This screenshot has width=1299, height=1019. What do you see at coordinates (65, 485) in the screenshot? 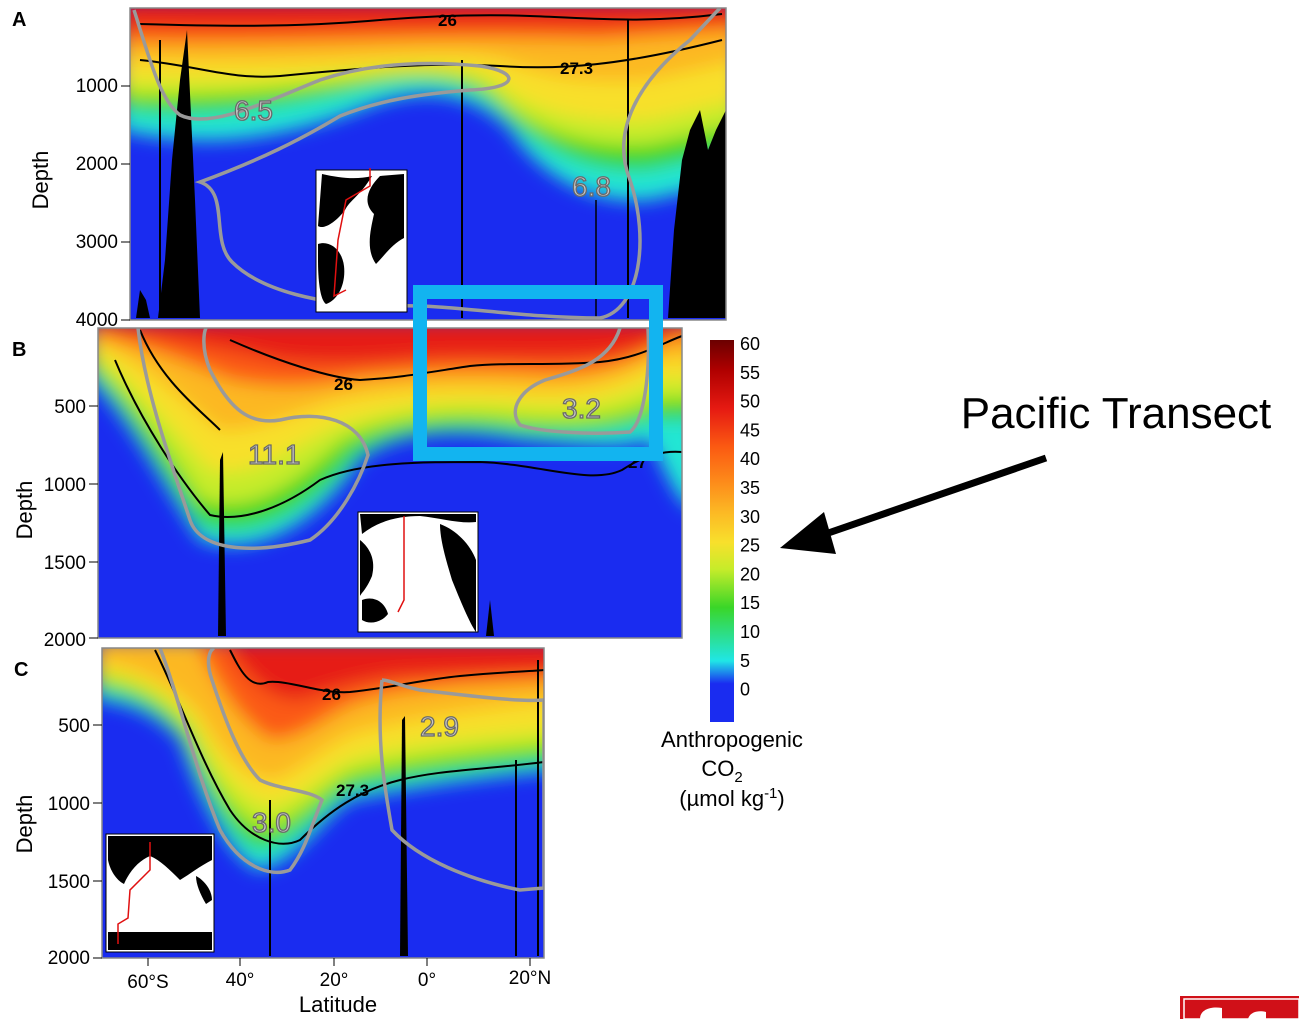
I see `panel-b-ytick-2: 1000` at bounding box center [65, 485].